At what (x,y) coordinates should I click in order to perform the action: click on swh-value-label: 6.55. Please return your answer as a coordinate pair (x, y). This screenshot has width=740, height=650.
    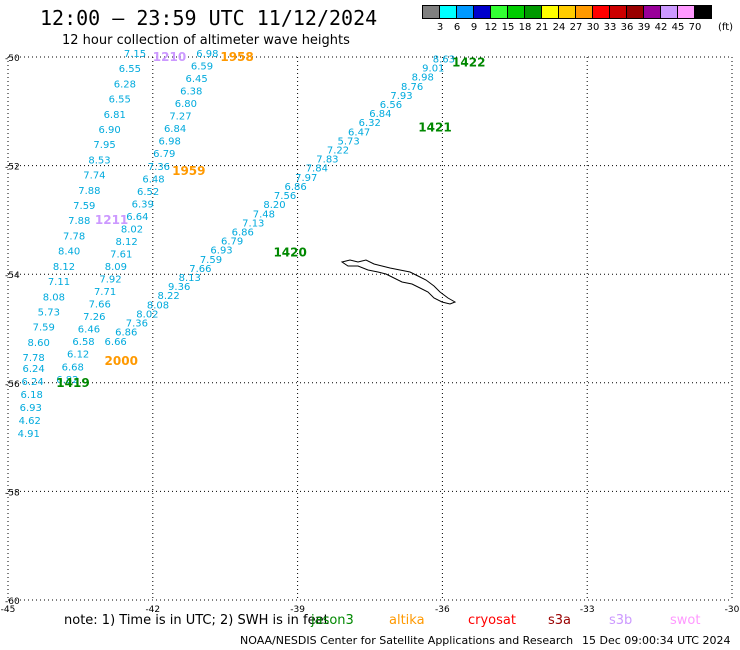
    Looking at the image, I should click on (130, 69).